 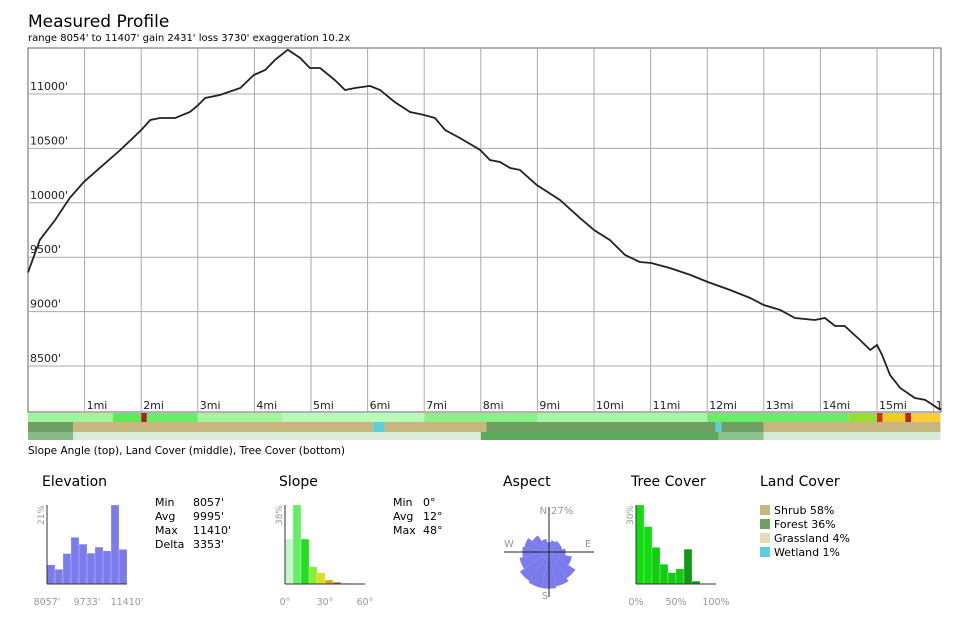 What do you see at coordinates (436, 405) in the screenshot?
I see `x-tick-label: 7mi` at bounding box center [436, 405].